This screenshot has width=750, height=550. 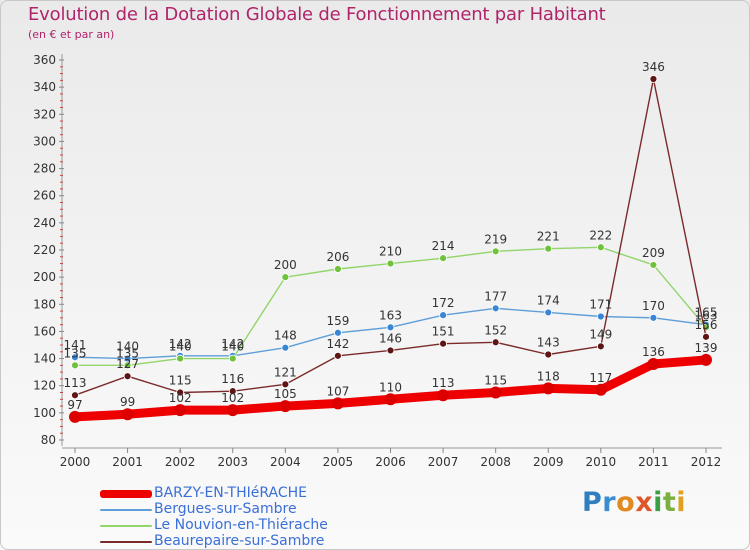 I want to click on data-label: 116, so click(x=232, y=379).